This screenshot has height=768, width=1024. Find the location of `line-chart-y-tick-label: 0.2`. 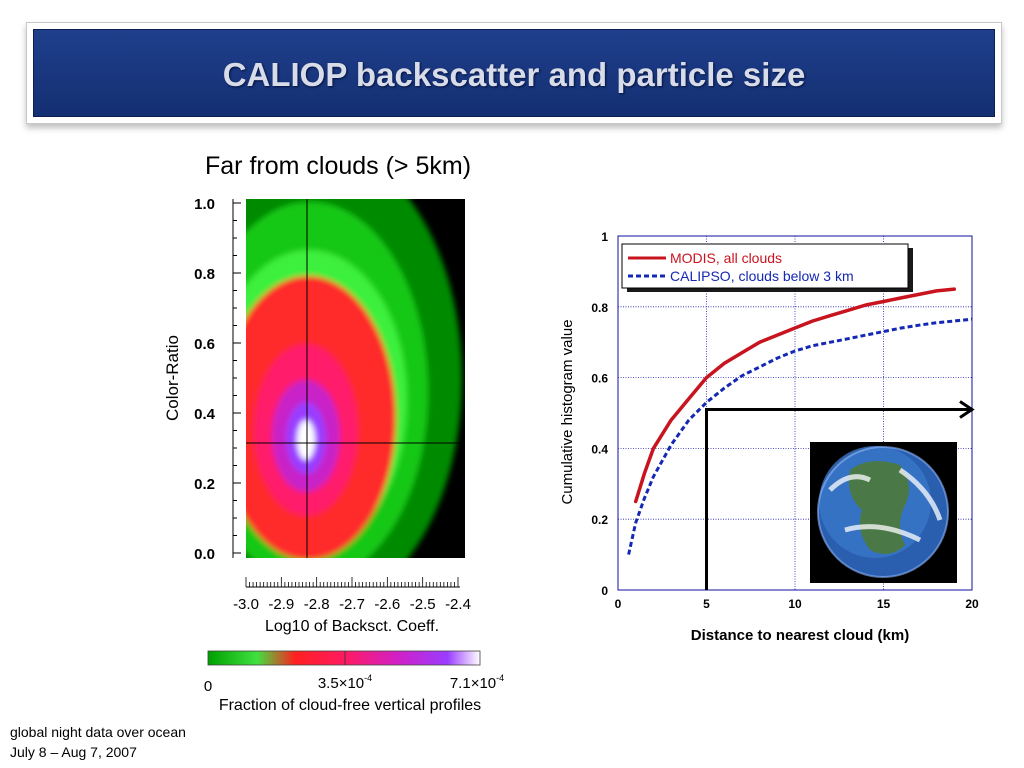

line-chart-y-tick-label: 0.2 is located at coordinates (599, 520).